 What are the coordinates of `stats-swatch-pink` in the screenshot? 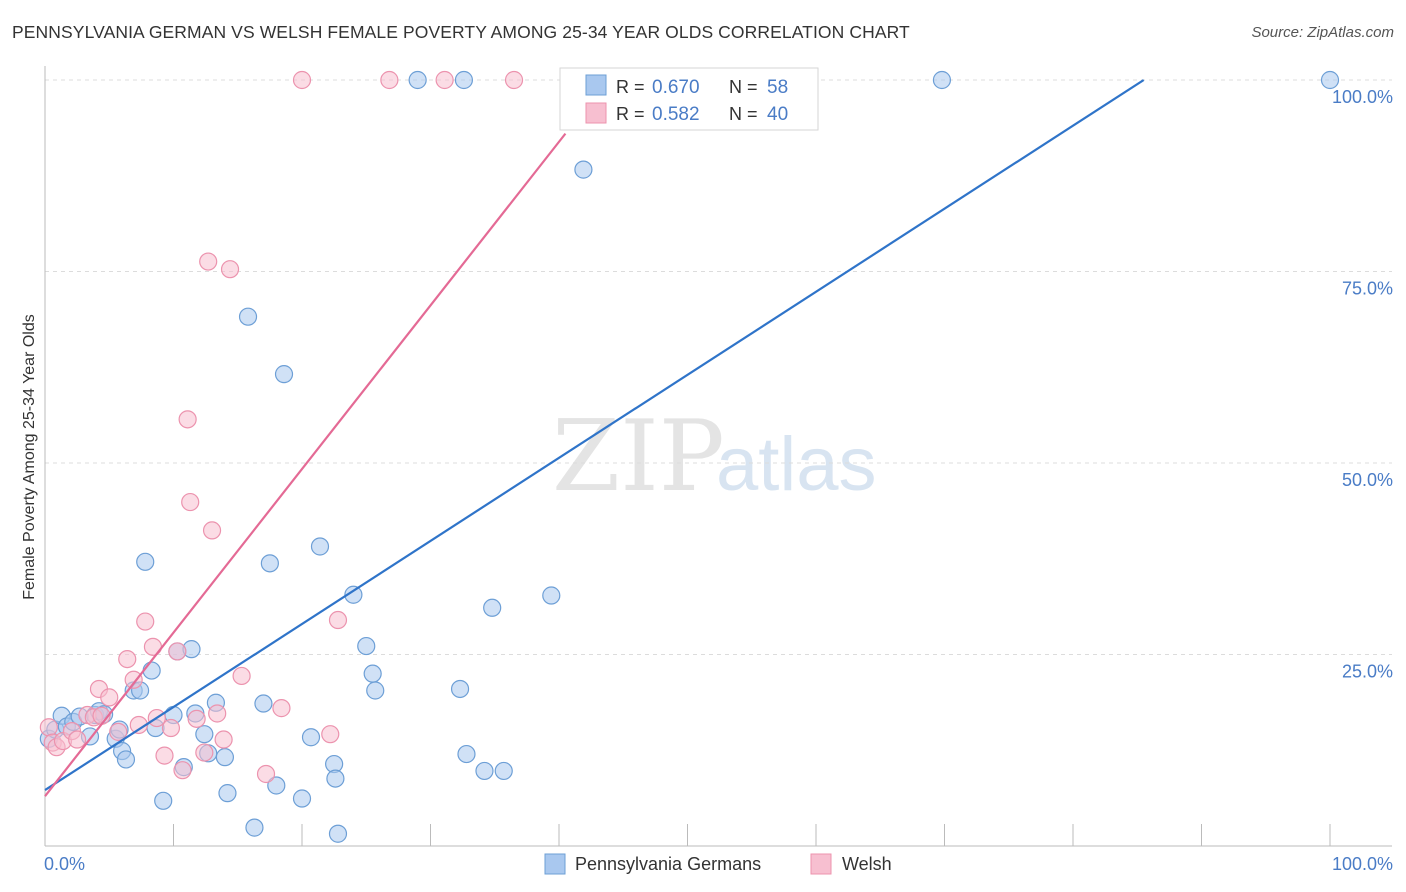 It's located at (596, 113).